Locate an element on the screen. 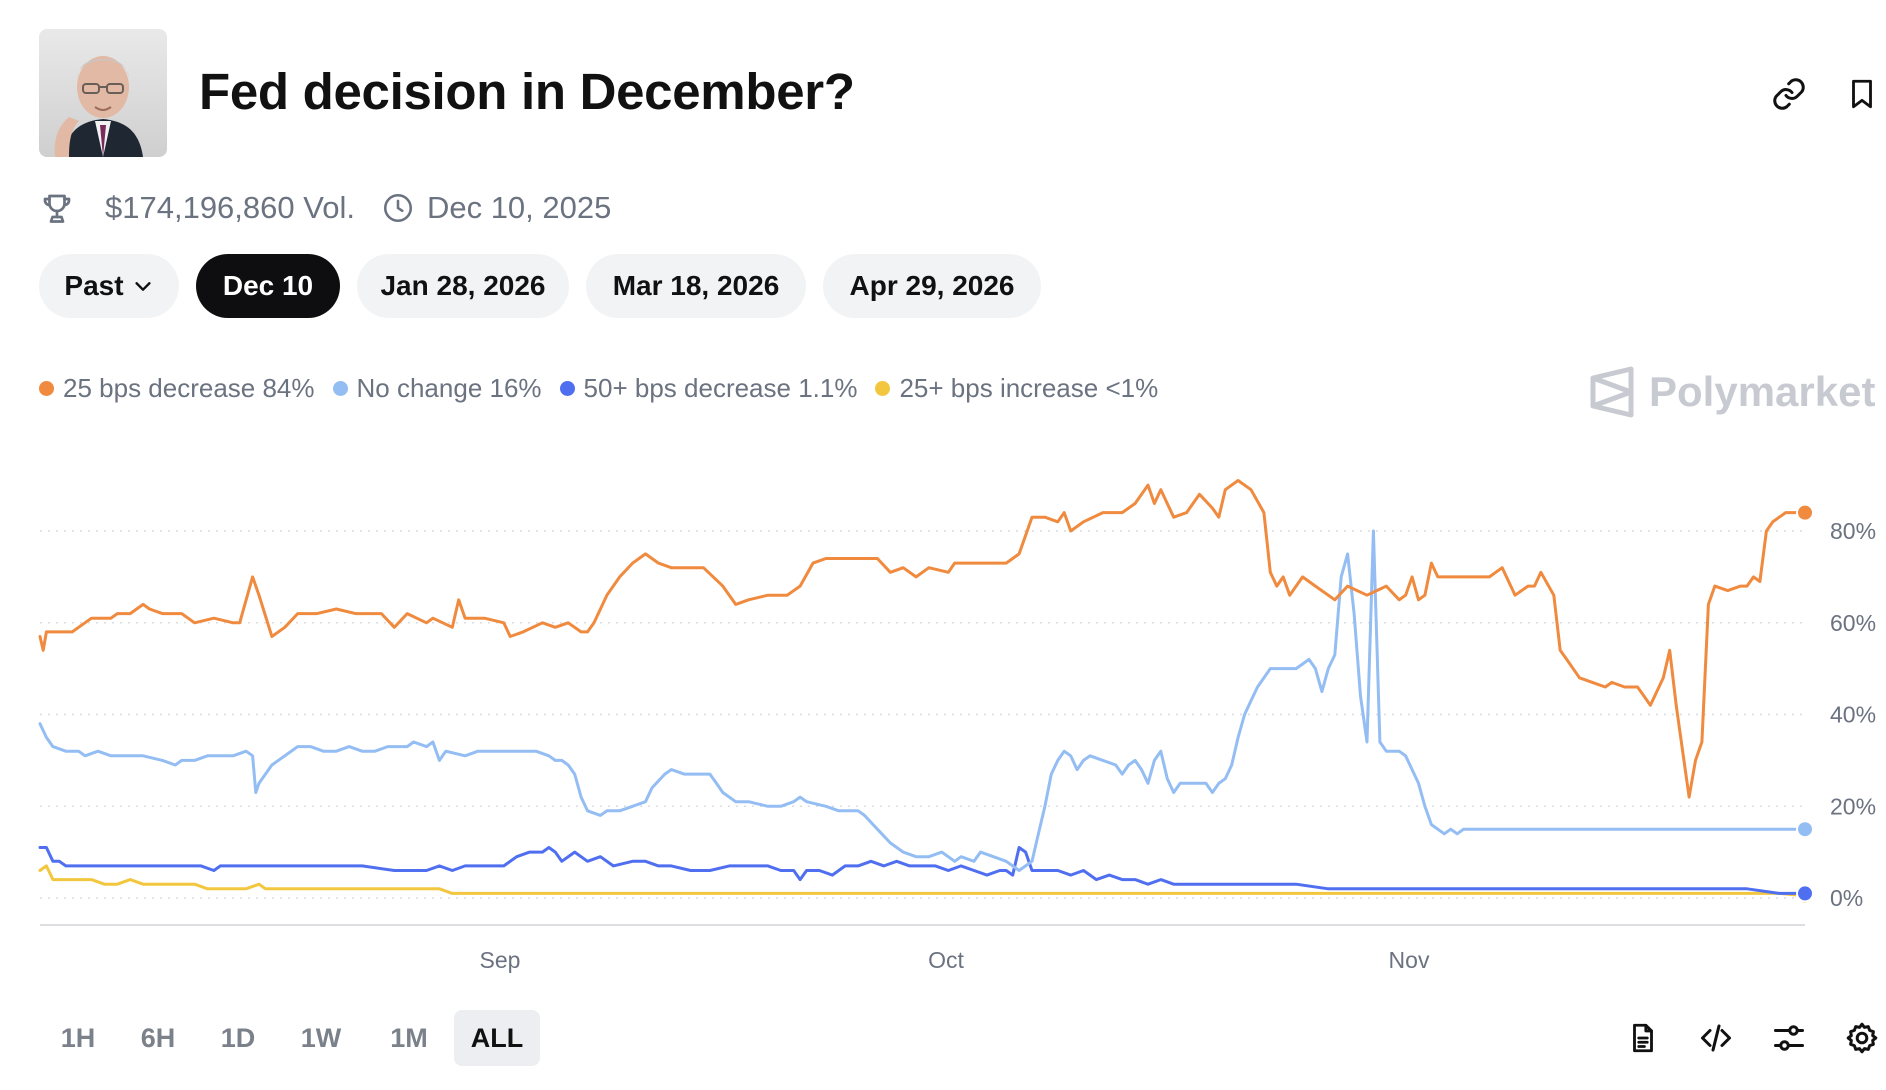  y-tick-label: 20% is located at coordinates (1853, 806).